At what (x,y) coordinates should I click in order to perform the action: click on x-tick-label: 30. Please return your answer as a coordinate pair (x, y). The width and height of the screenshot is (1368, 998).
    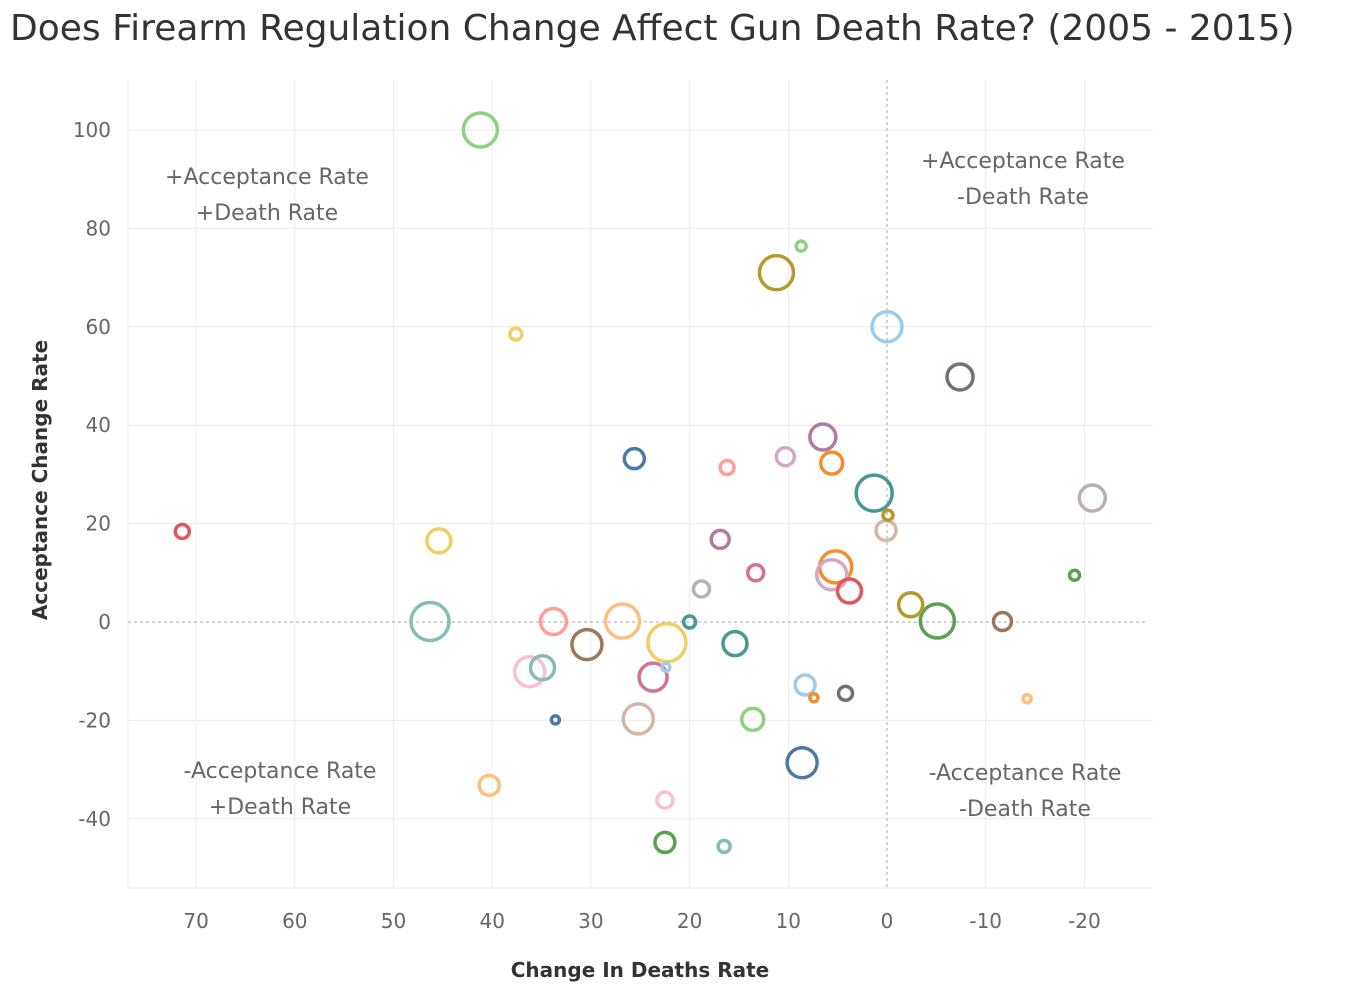
    Looking at the image, I should click on (590, 921).